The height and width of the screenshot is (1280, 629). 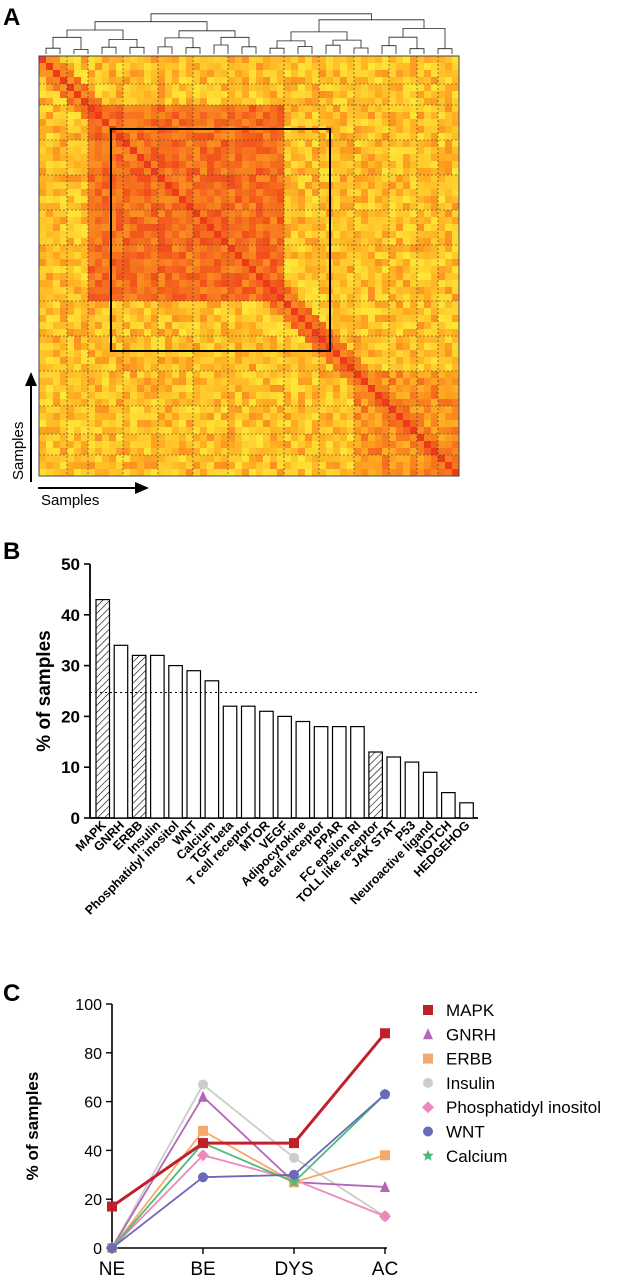 What do you see at coordinates (95, 34) in the screenshot?
I see `dendrogram-branch` at bounding box center [95, 34].